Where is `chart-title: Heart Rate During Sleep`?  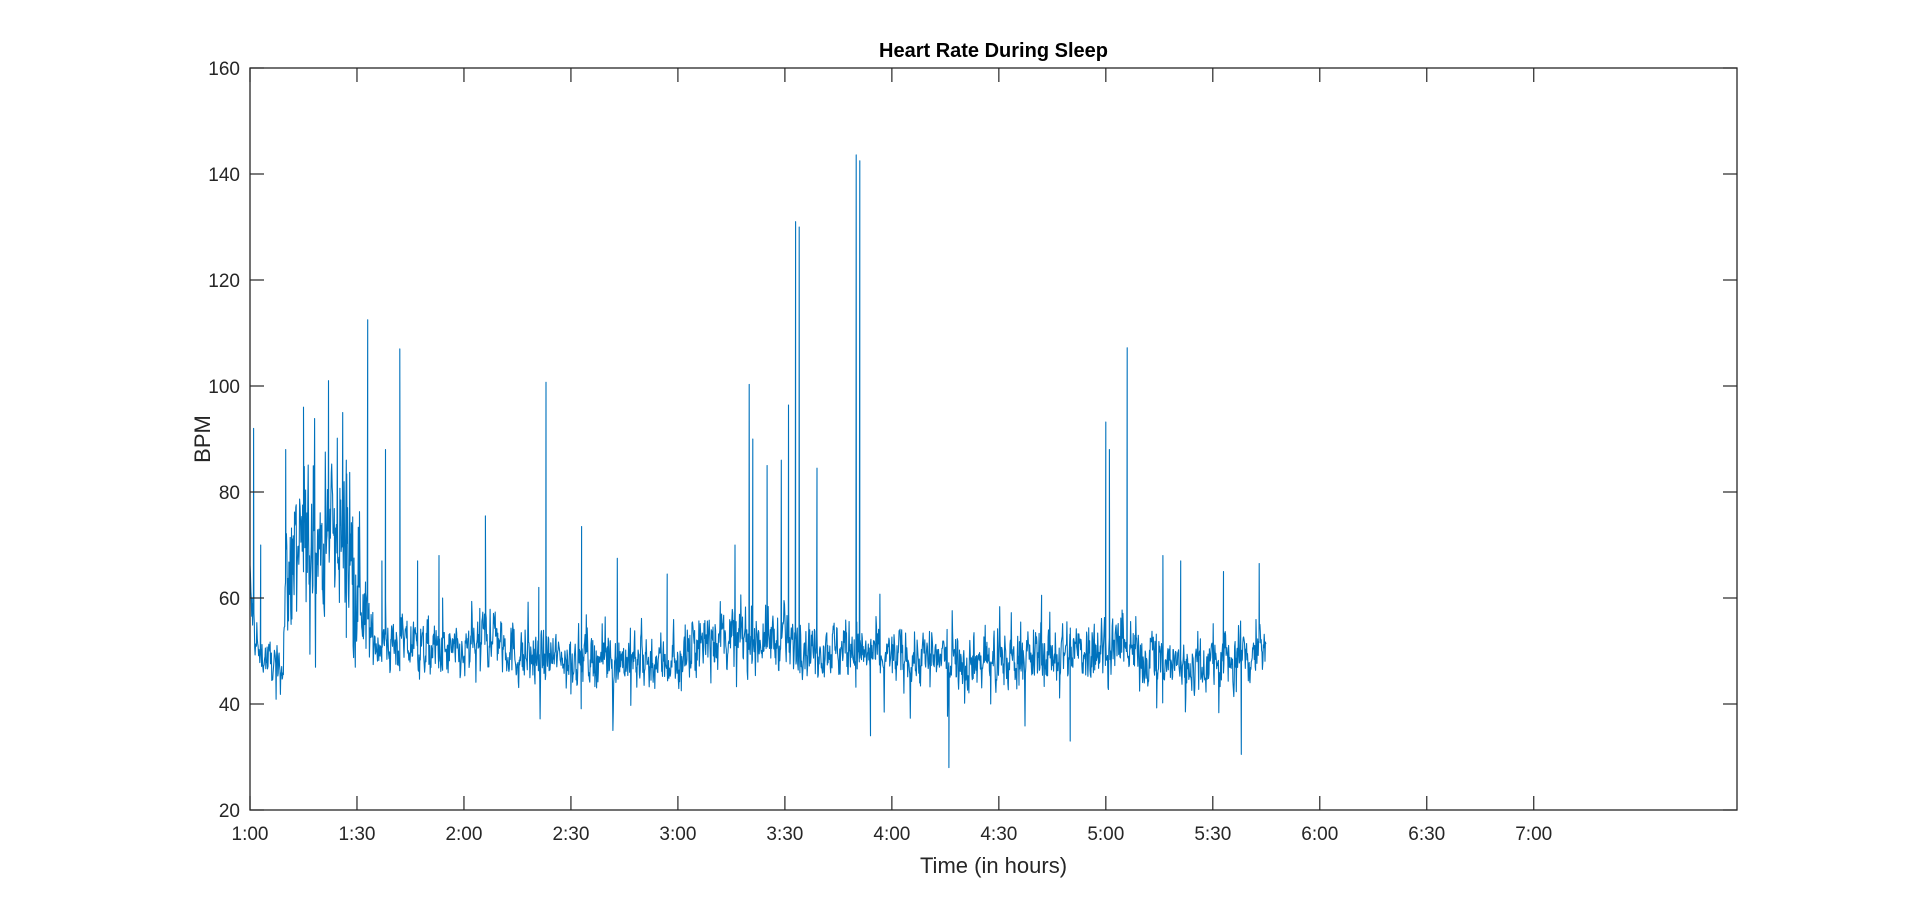 chart-title: Heart Rate During Sleep is located at coordinates (993, 51).